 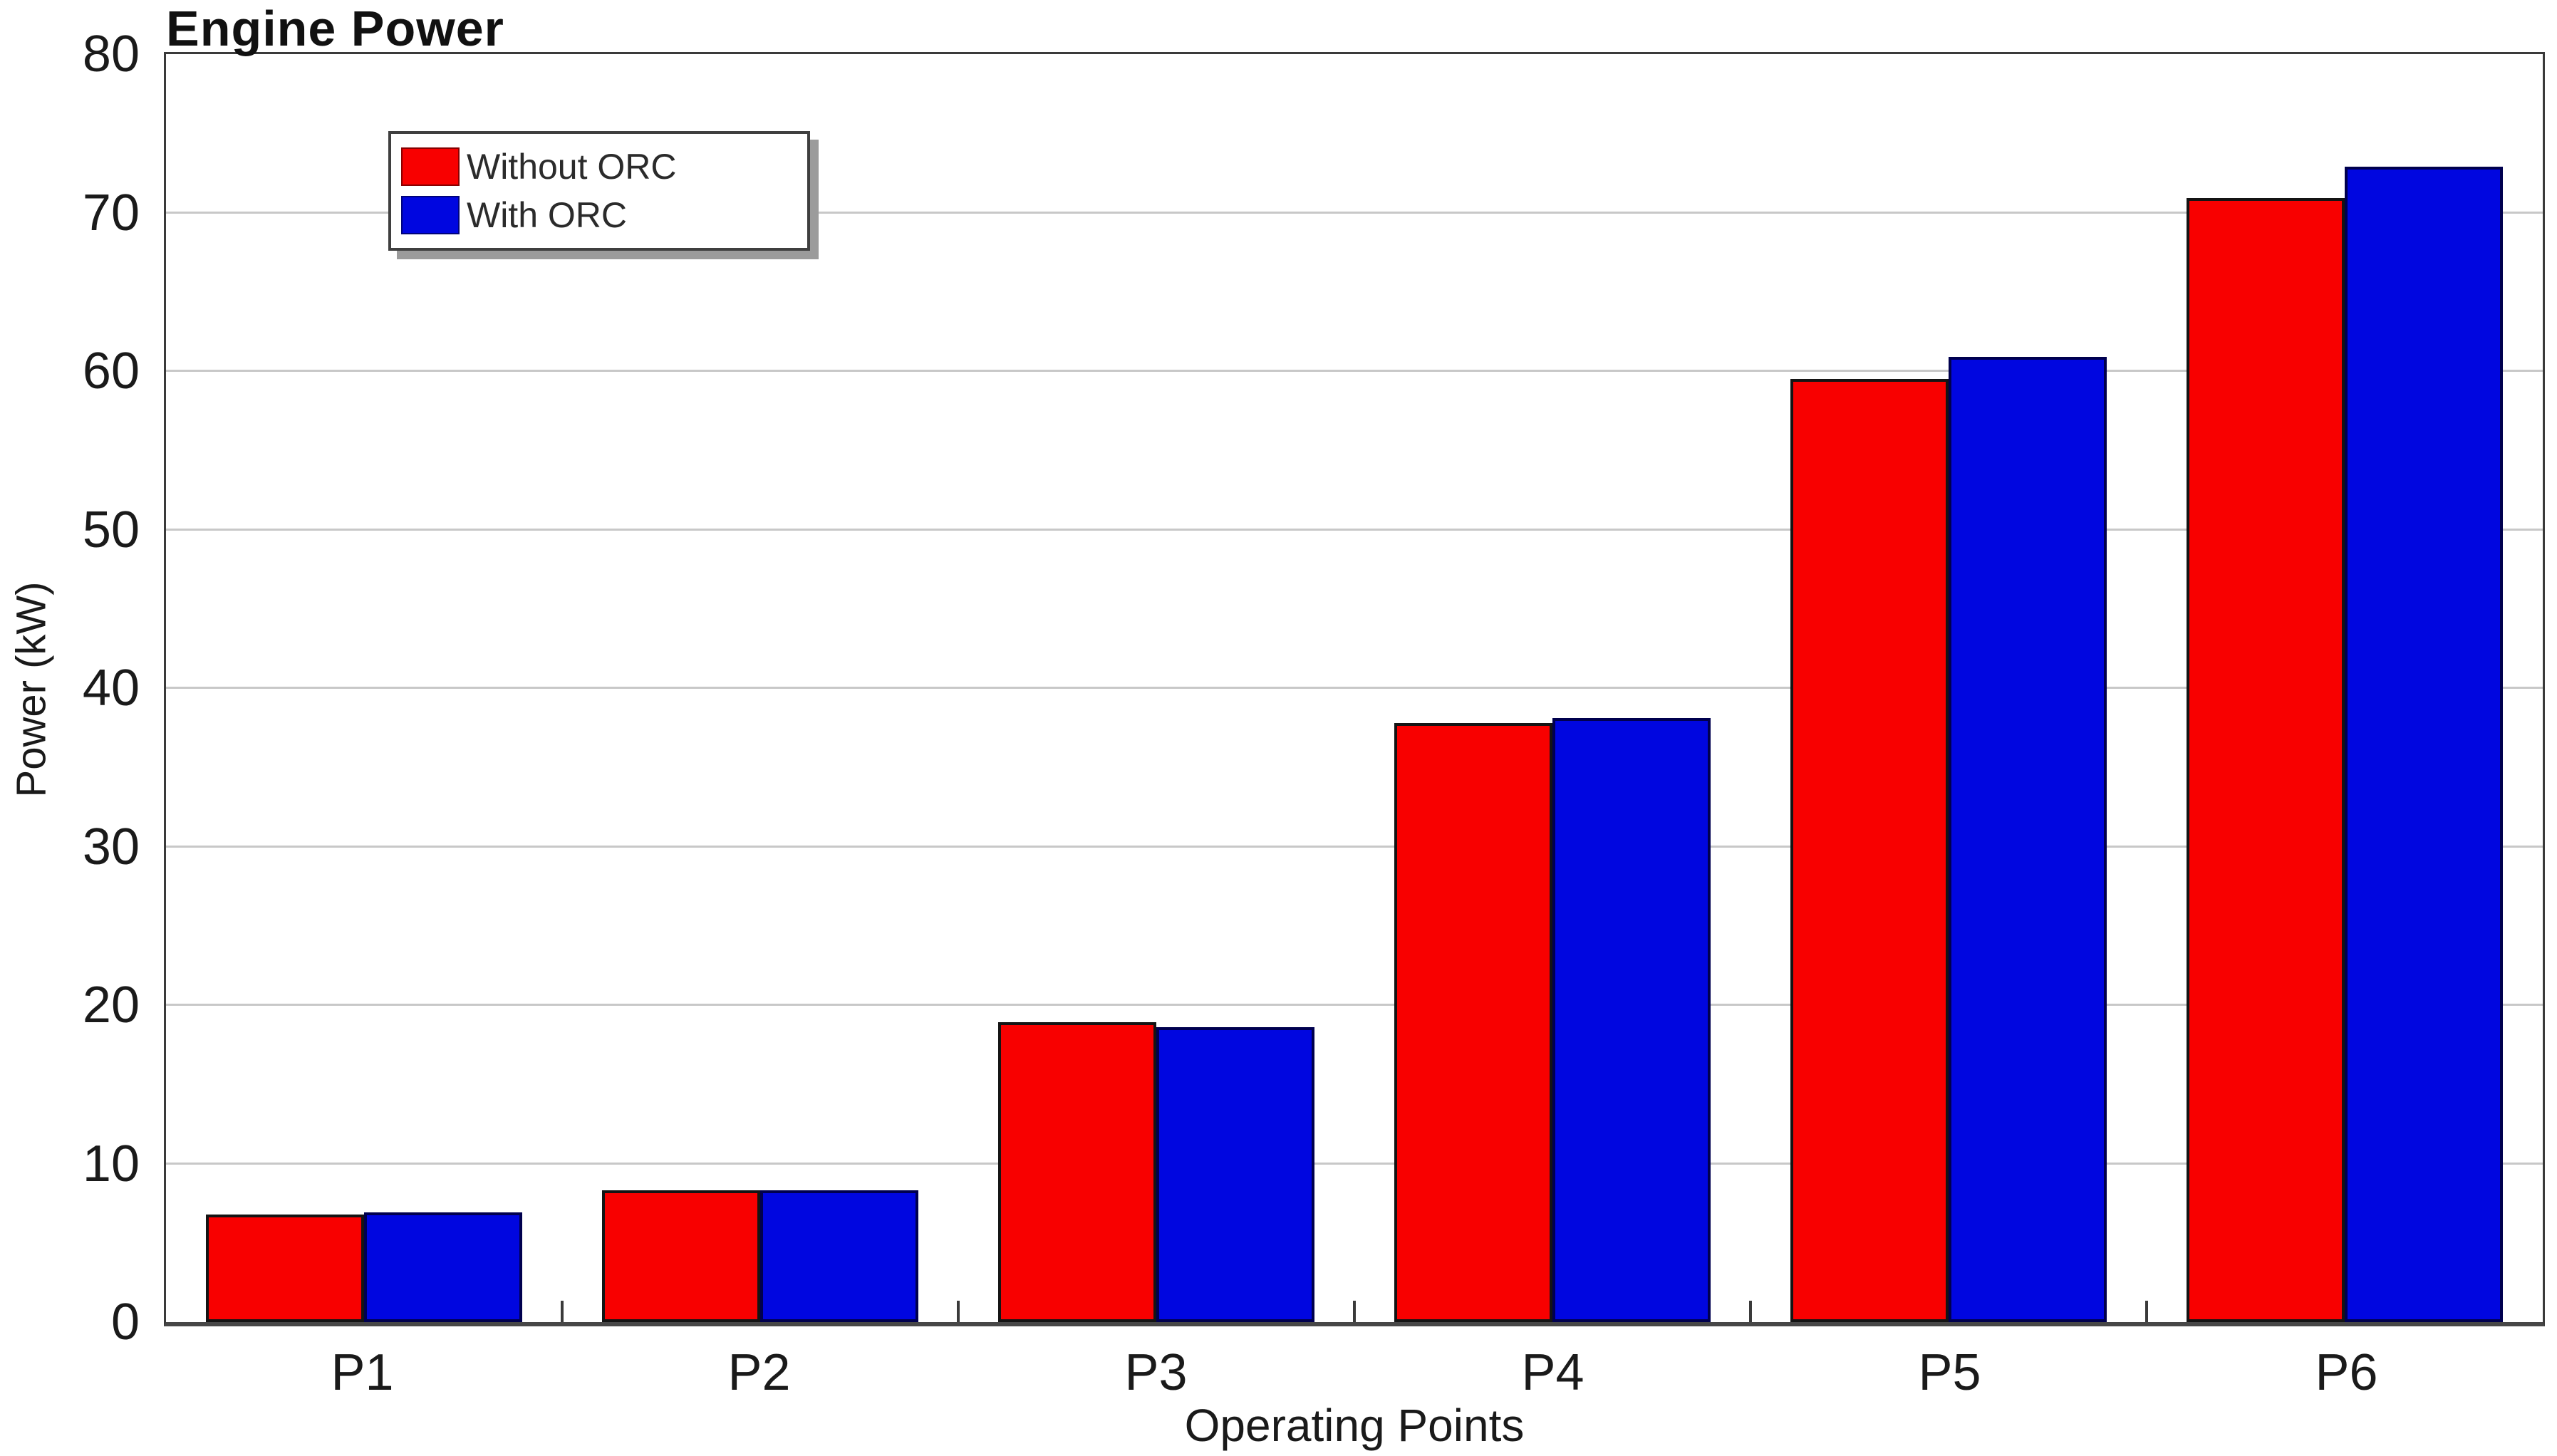 What do you see at coordinates (547, 215) in the screenshot?
I see `legend-label-with-orc: With ORC` at bounding box center [547, 215].